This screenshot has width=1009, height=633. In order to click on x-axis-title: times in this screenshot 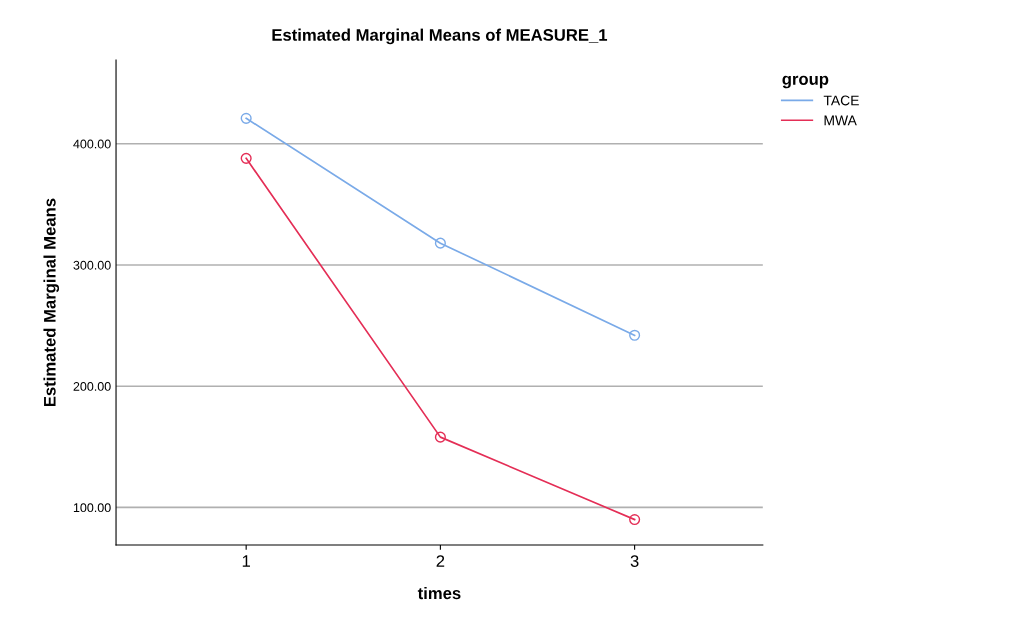, I will do `click(439, 593)`.